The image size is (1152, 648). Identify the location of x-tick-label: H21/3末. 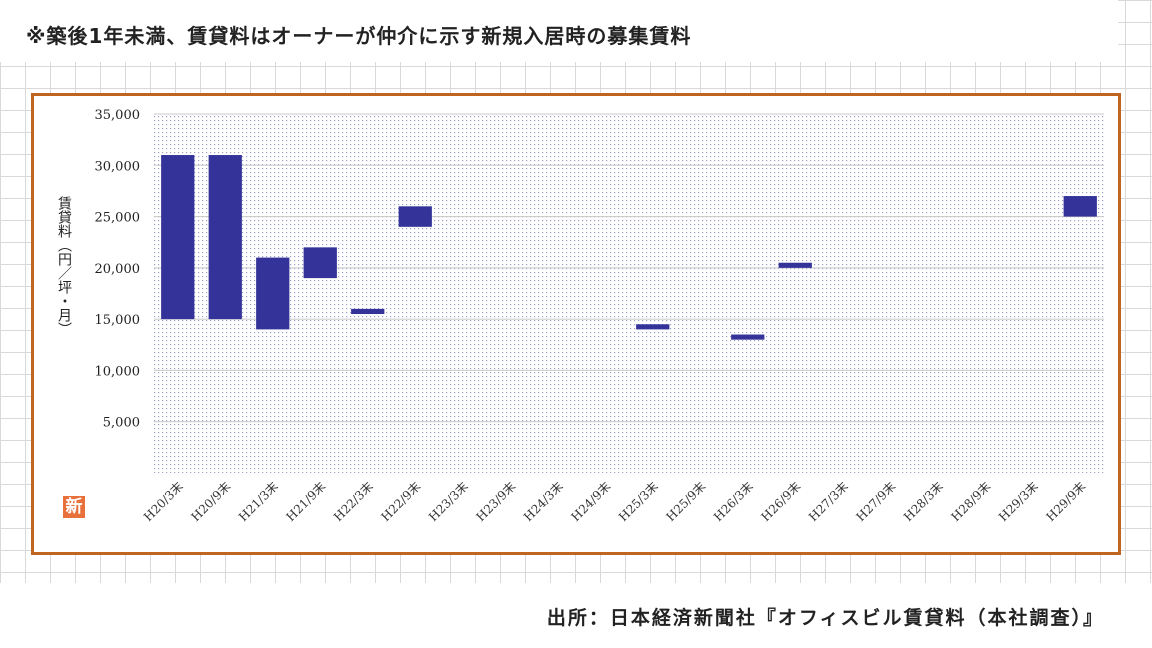
(258, 501).